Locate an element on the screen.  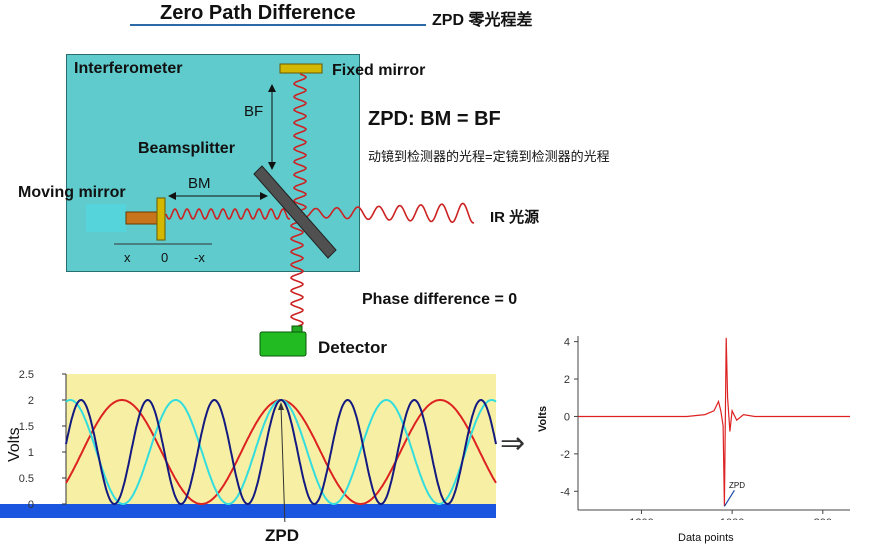
zpd-pointer-head is located at coordinates (281, 406).